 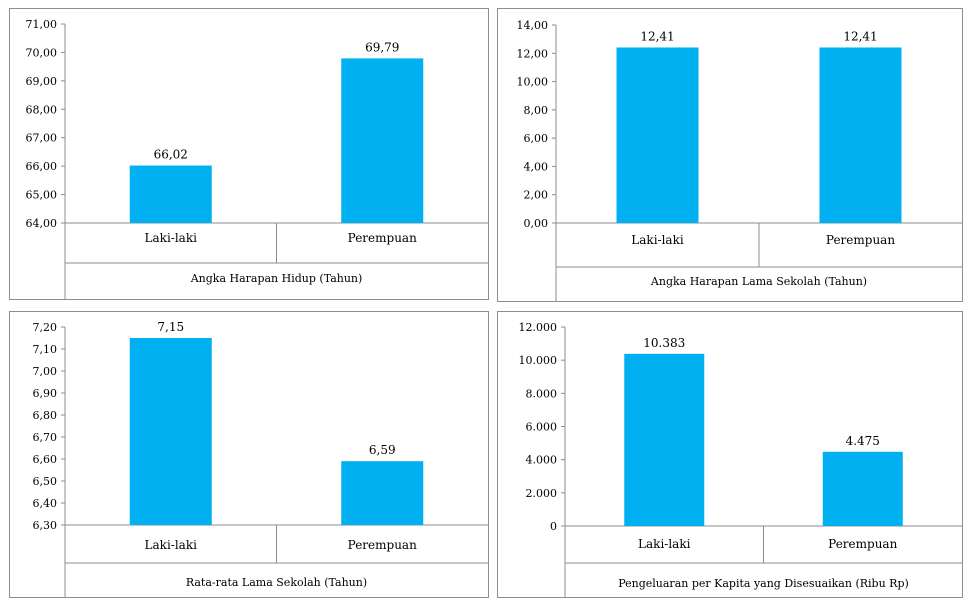 What do you see at coordinates (45, 415) in the screenshot?
I see `y-tick-label: 6,80` at bounding box center [45, 415].